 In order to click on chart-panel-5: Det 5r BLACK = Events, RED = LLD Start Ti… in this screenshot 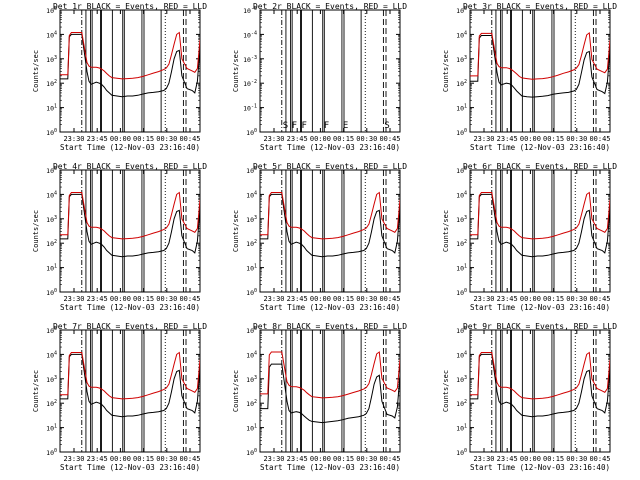, I will do `click(319, 237)`.